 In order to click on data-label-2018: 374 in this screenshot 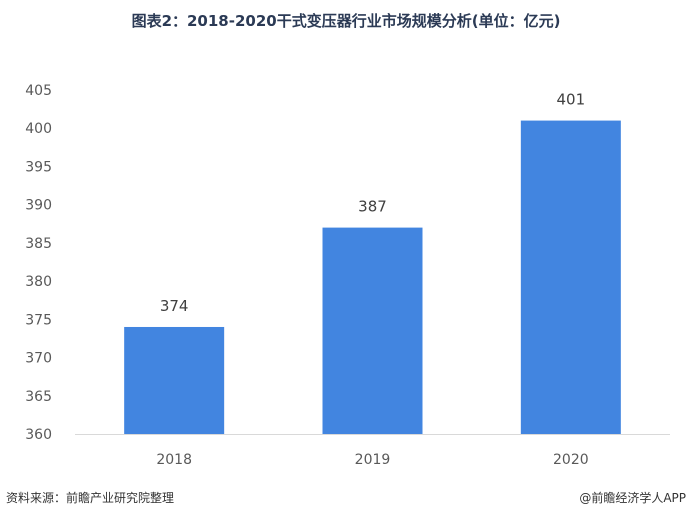, I will do `click(174, 306)`.